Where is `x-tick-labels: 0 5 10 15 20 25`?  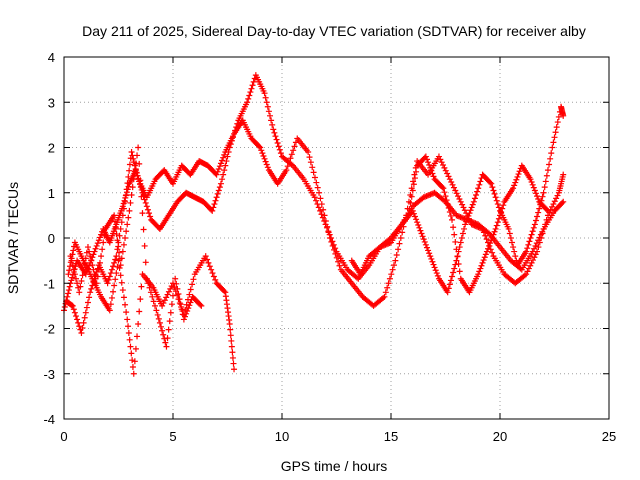 x-tick-labels: 0 5 10 15 20 25 is located at coordinates (338, 436).